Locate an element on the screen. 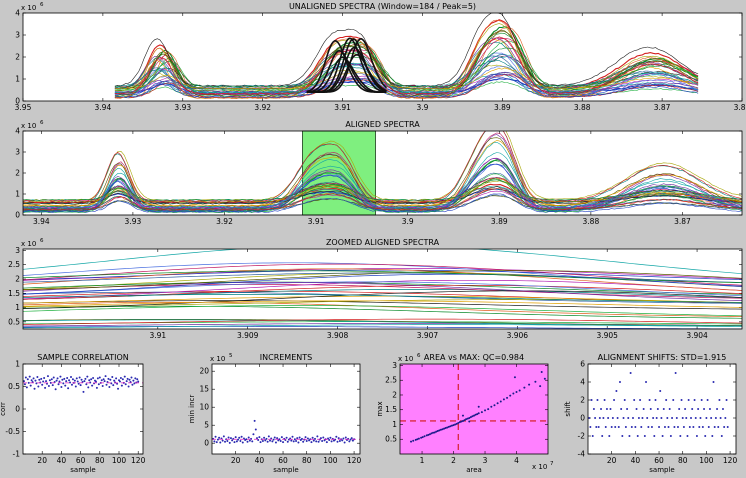 This screenshot has height=478, width=746. corr-xlabel: sample is located at coordinates (82, 470).